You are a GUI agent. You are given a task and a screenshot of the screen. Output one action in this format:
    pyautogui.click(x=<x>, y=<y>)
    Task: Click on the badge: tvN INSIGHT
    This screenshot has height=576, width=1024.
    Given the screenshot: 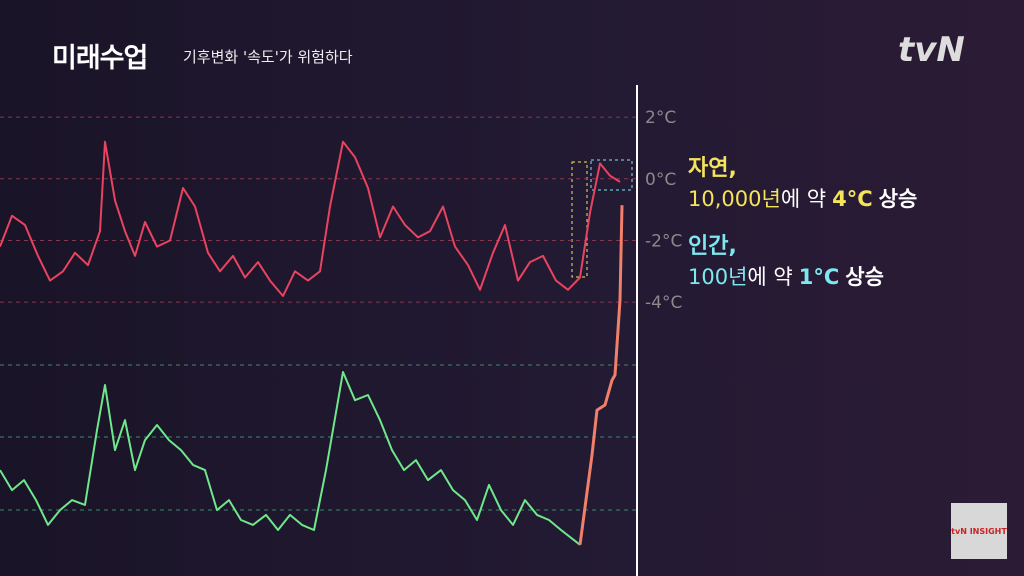 What is the action you would take?
    pyautogui.click(x=979, y=531)
    